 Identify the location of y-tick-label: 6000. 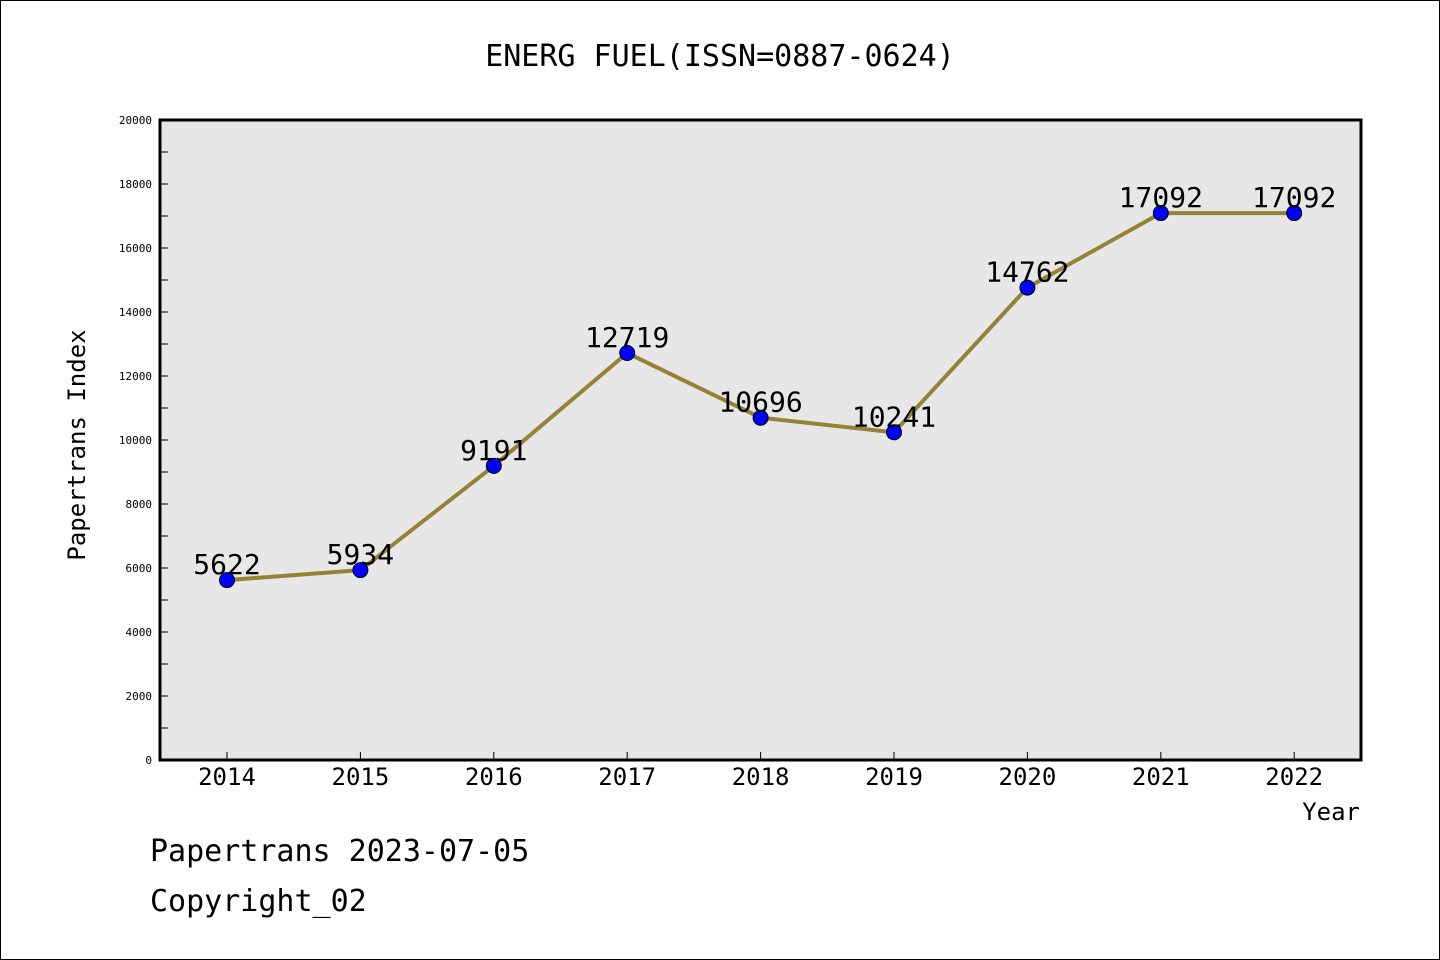
(139, 568).